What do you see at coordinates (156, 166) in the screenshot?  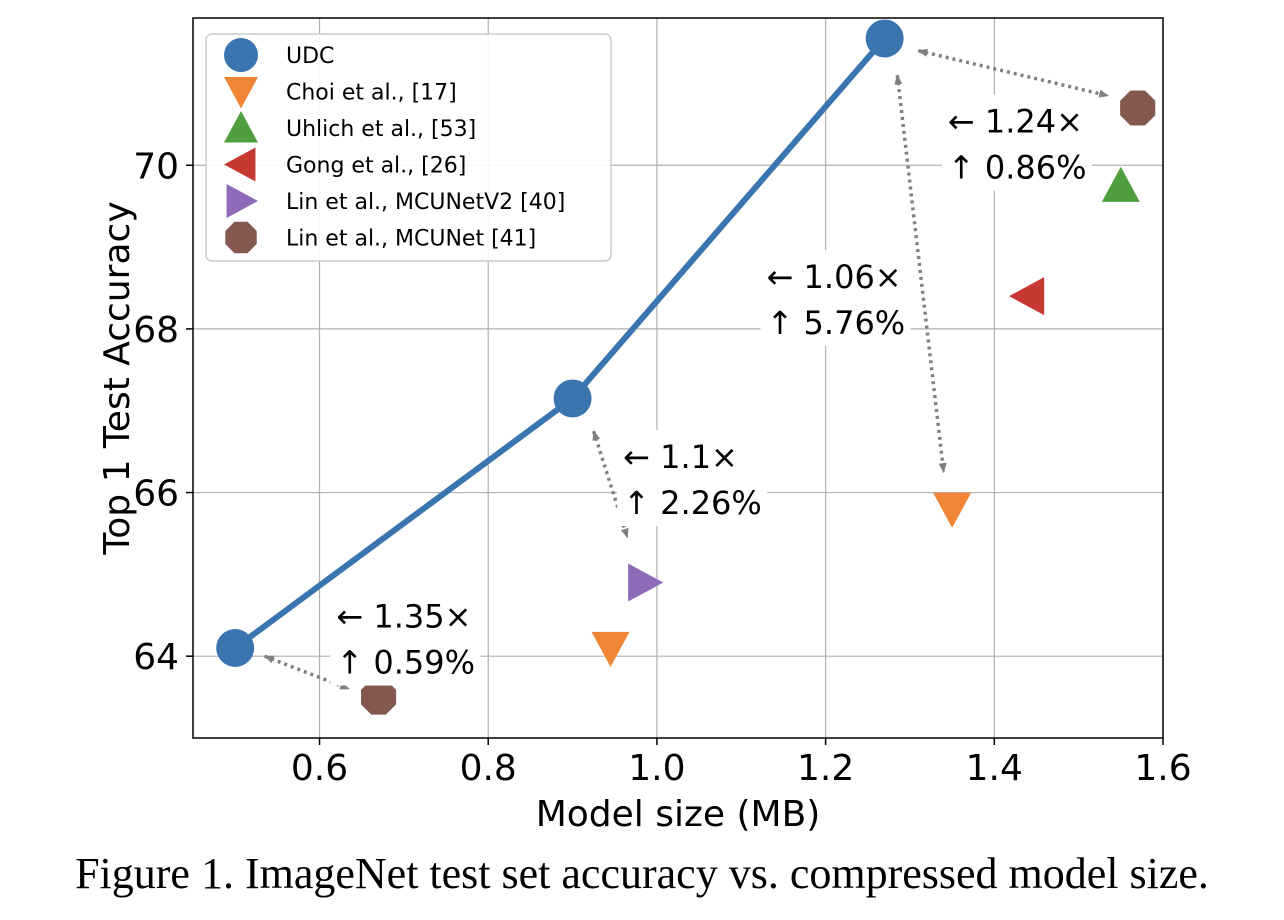 I see `y-tick-label: 70` at bounding box center [156, 166].